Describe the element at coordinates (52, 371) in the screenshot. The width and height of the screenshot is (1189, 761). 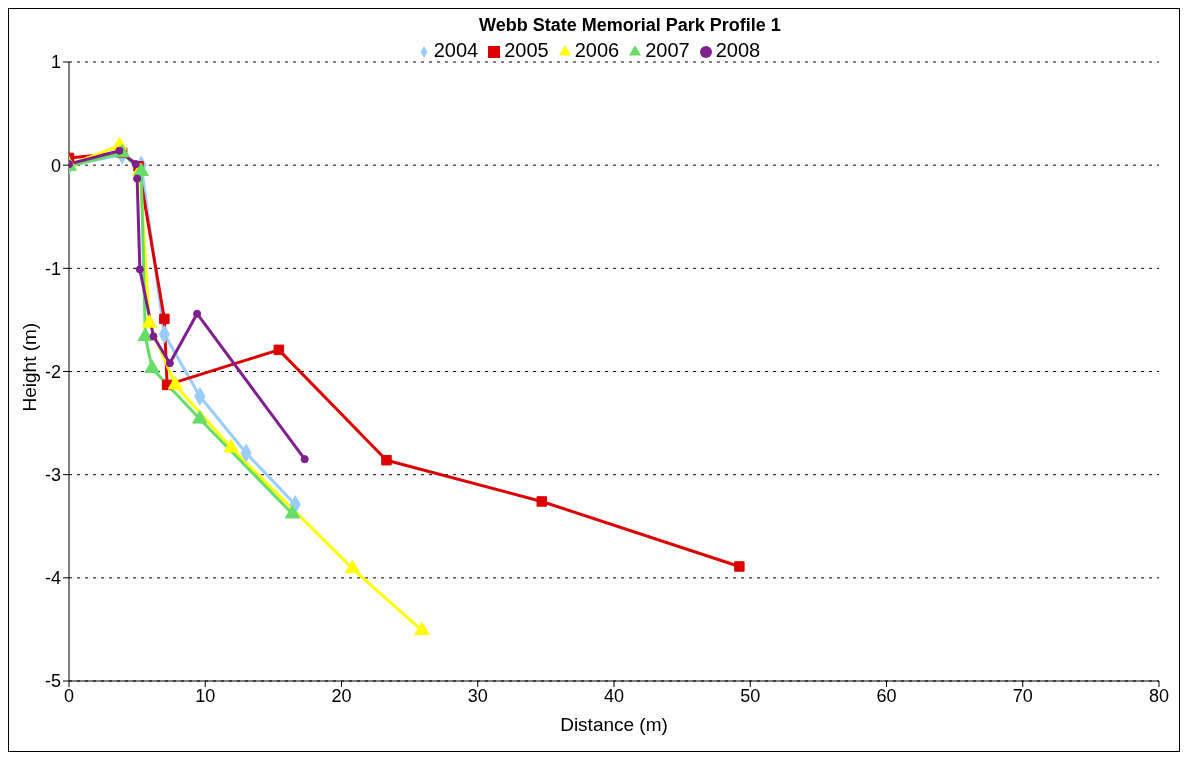
I see `y-tick-label: -2` at that location.